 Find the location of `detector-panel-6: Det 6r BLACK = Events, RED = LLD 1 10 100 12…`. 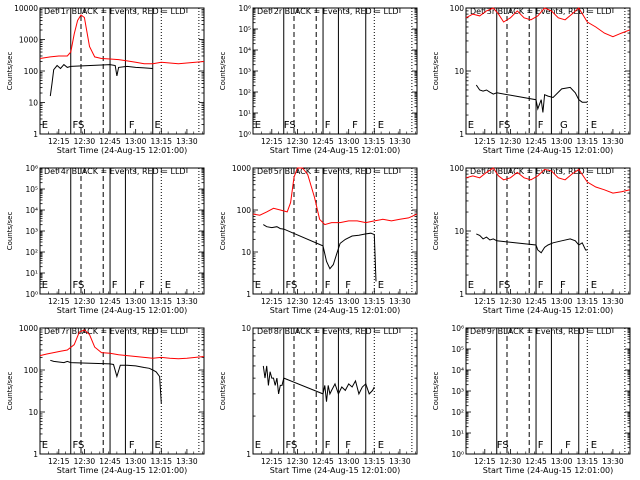

detector-panel-6: Det 6r BLACK = Events, RED = LLD 1 10 100 12… is located at coordinates (531, 239).